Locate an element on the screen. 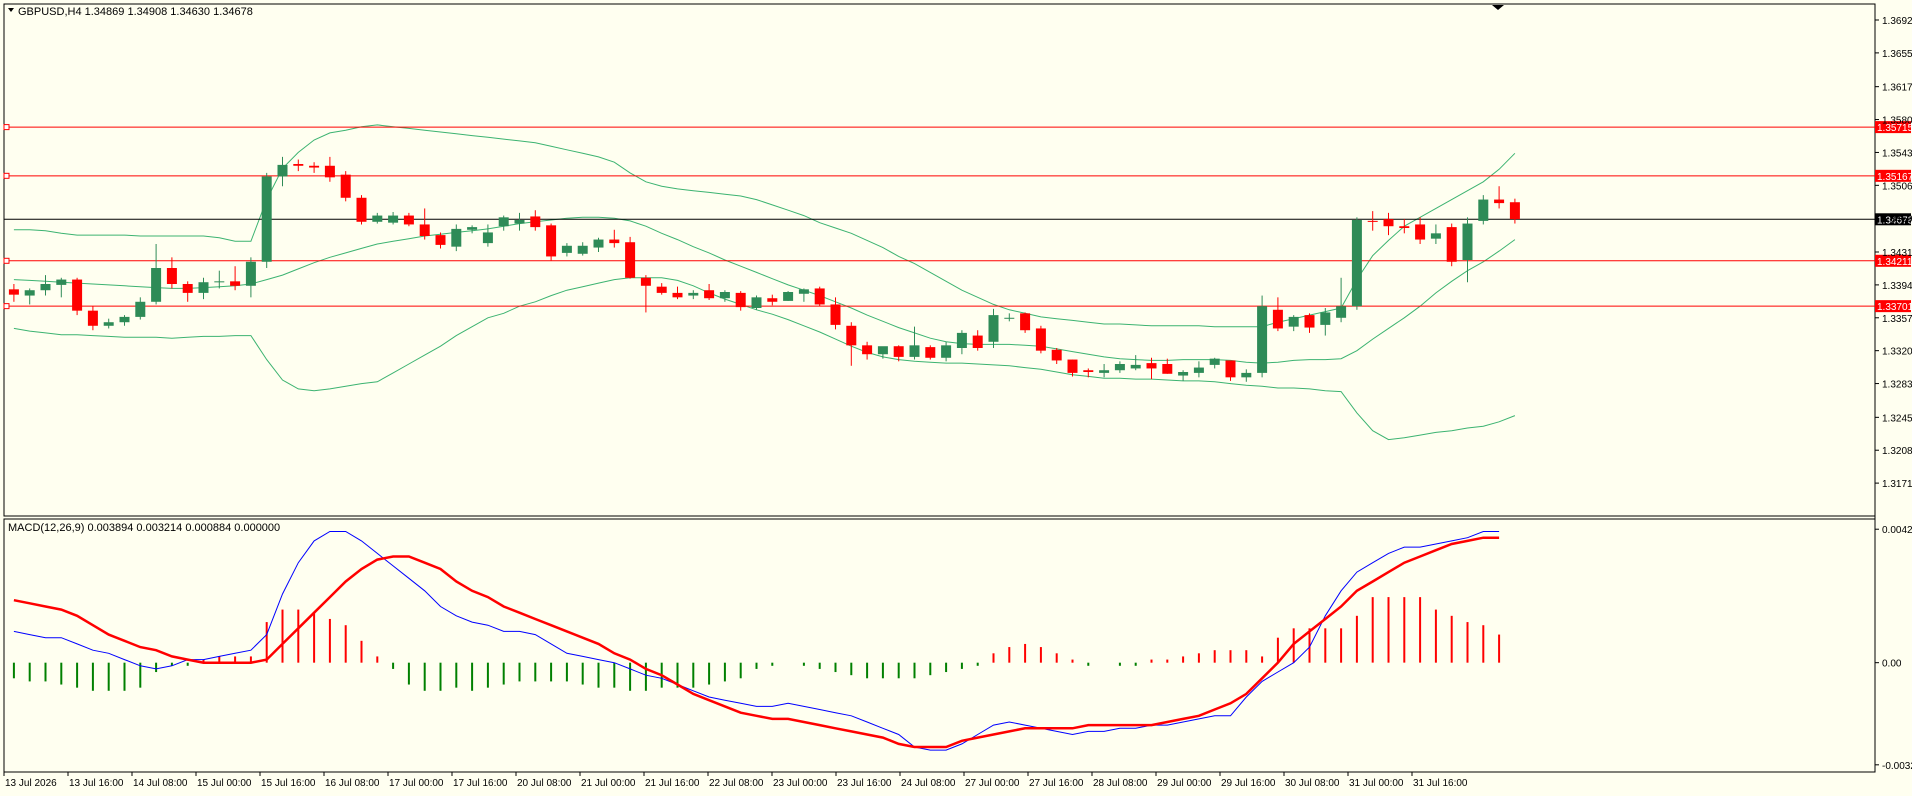  price-tick-label-12: 1.32450 is located at coordinates (1897, 418).